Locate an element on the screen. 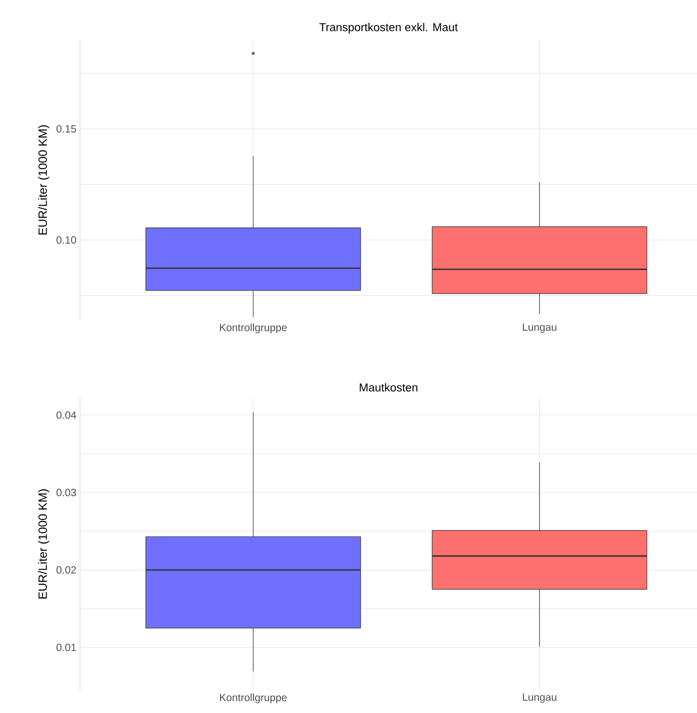 This screenshot has height=713, width=697. chart-title: Transportkosten exkl. Maut is located at coordinates (388, 28).